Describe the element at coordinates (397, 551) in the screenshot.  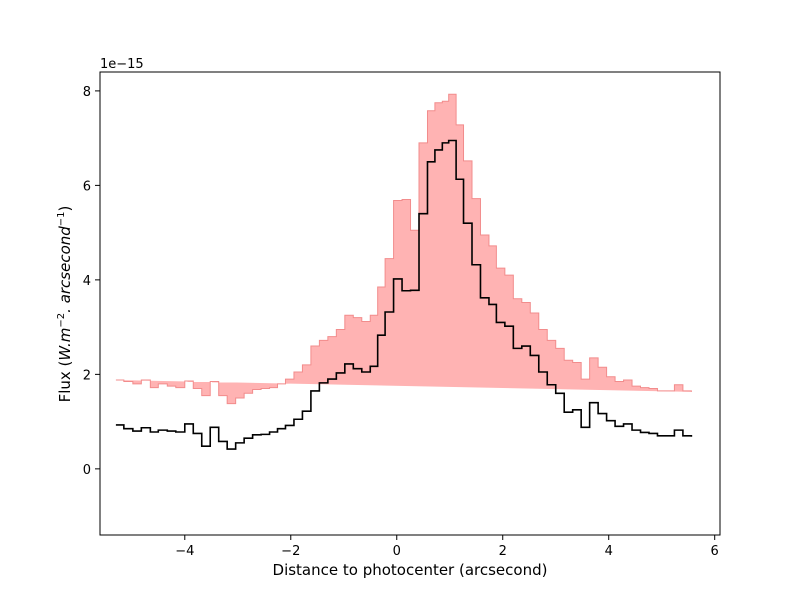
I see `x-tick-label: 0` at that location.